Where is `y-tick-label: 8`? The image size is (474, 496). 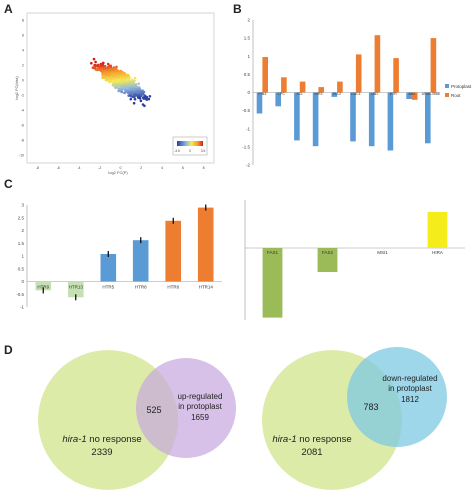
y-tick-label: 8 is located at coordinates (23, 21).